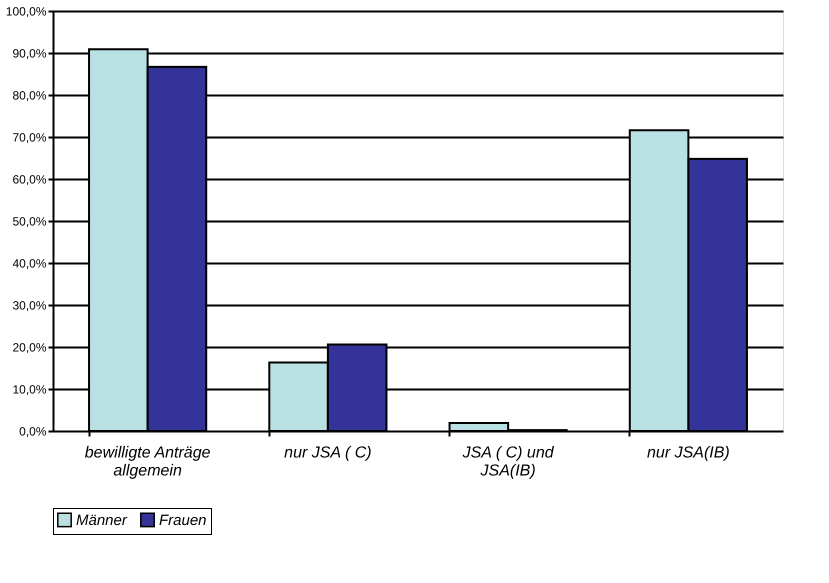 The image size is (829, 583). What do you see at coordinates (102, 520) in the screenshot?
I see `legend-label: Männer` at bounding box center [102, 520].